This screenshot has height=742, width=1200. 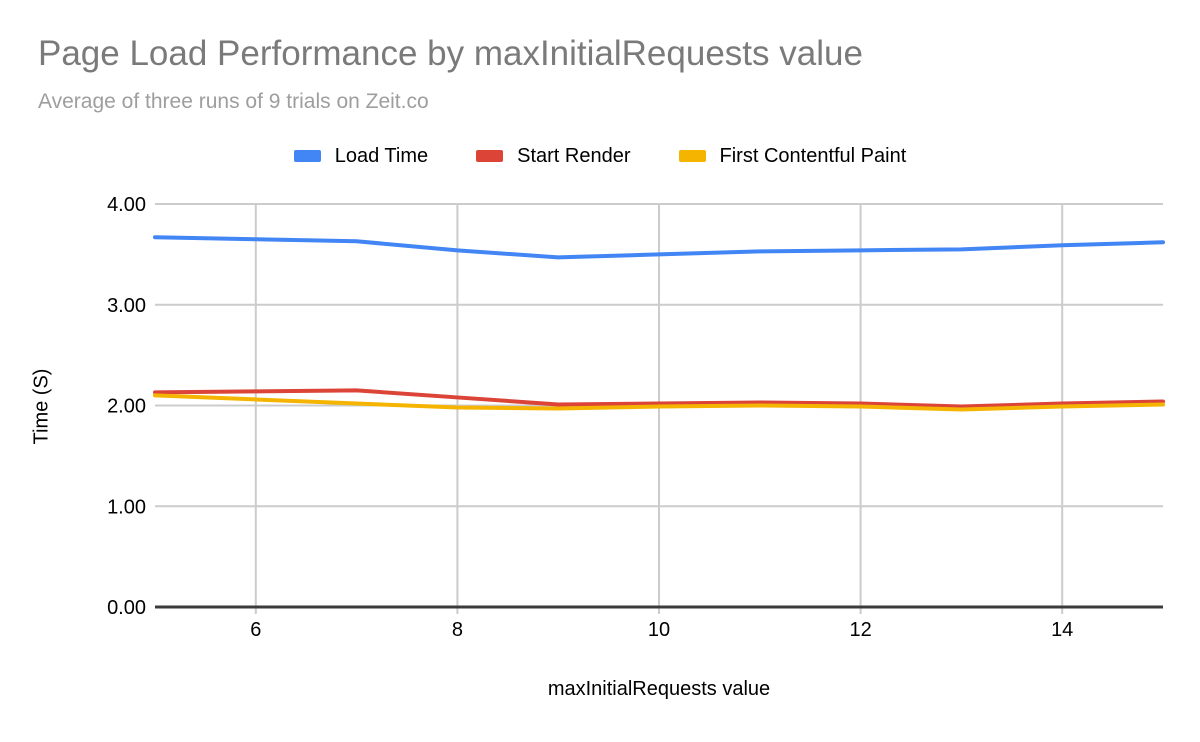 I want to click on series-line-load-time, so click(x=659, y=247).